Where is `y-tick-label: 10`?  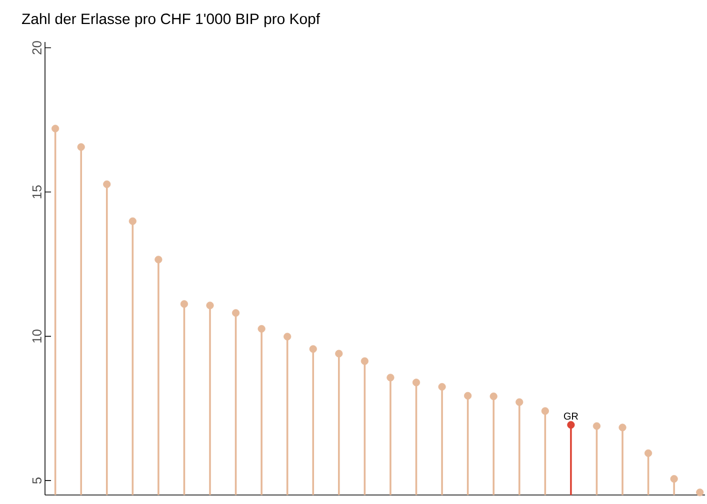
y-tick-label: 10 is located at coordinates (37, 336).